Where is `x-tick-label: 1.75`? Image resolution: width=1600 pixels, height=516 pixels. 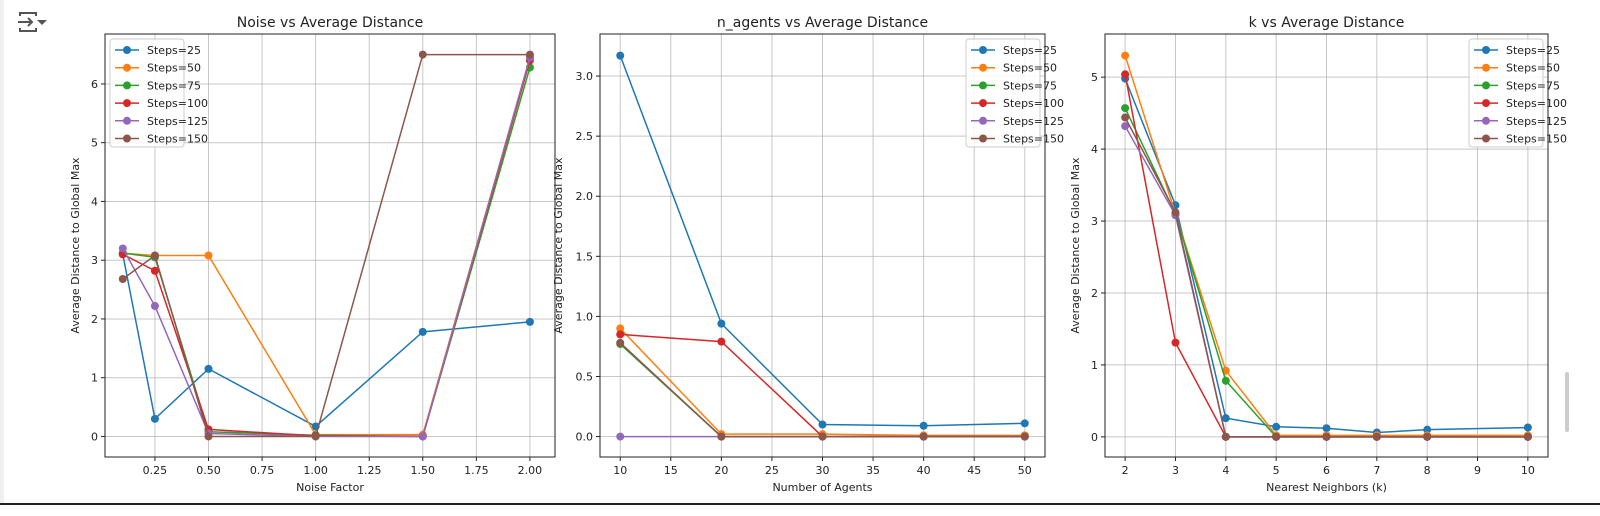
x-tick-label: 1.75 is located at coordinates (476, 470).